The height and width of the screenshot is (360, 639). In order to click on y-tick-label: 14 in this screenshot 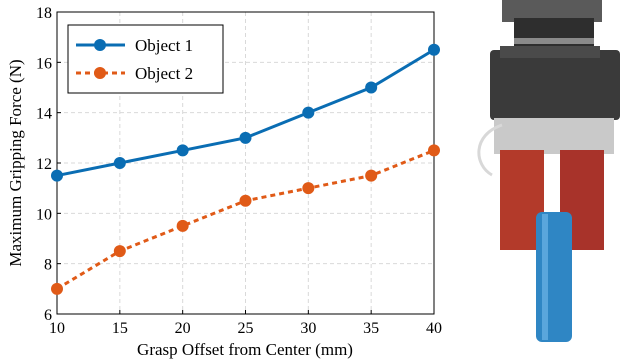, I will do `click(44, 114)`.